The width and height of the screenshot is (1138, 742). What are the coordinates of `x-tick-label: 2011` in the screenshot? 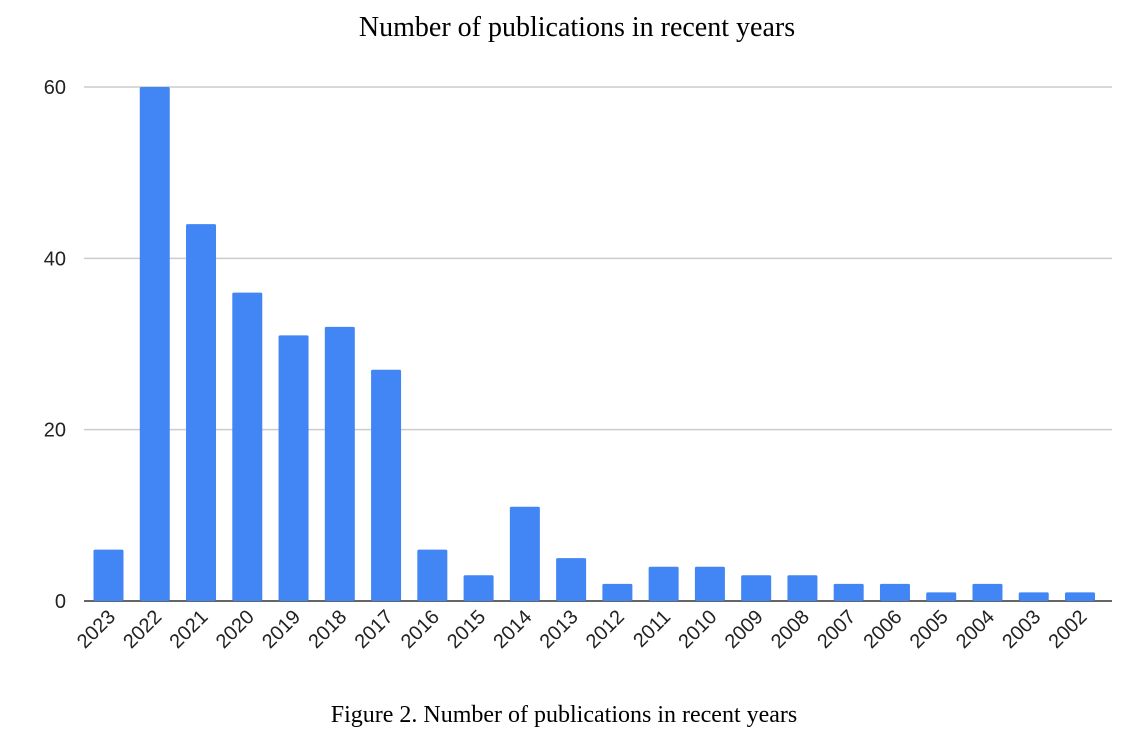 It's located at (652, 629).